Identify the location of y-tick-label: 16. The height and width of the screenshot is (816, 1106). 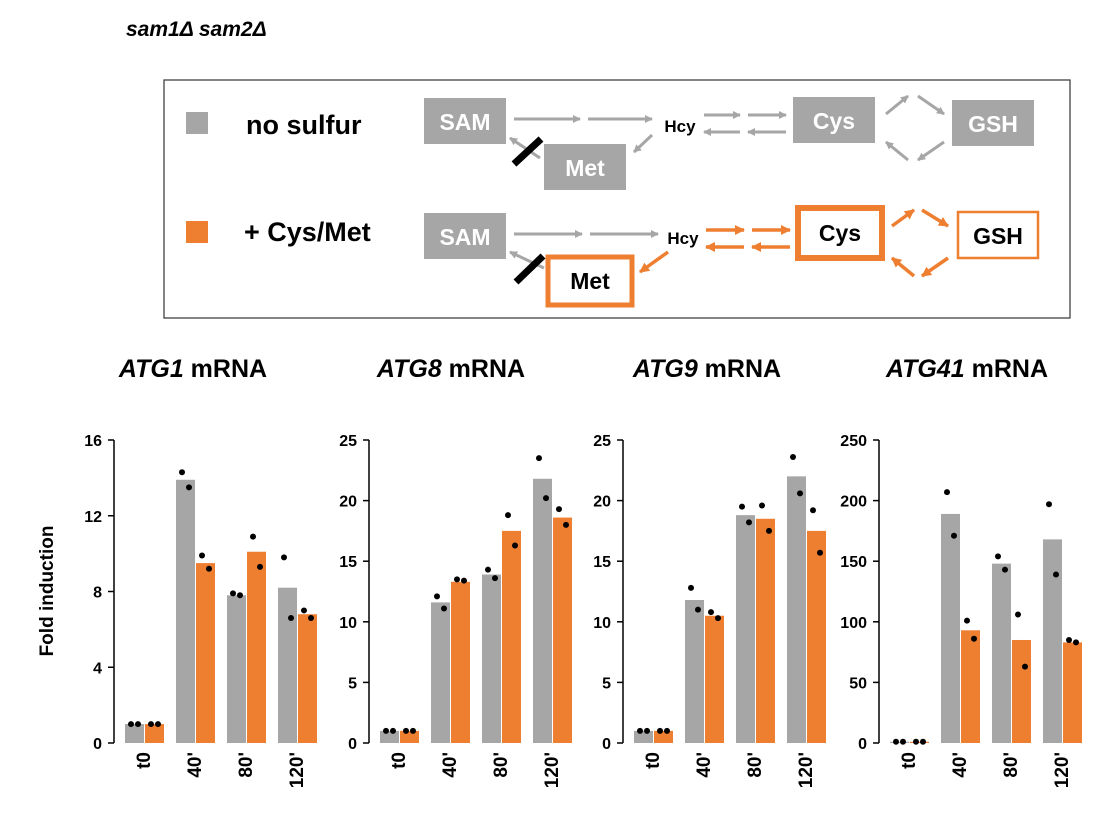
(93, 441).